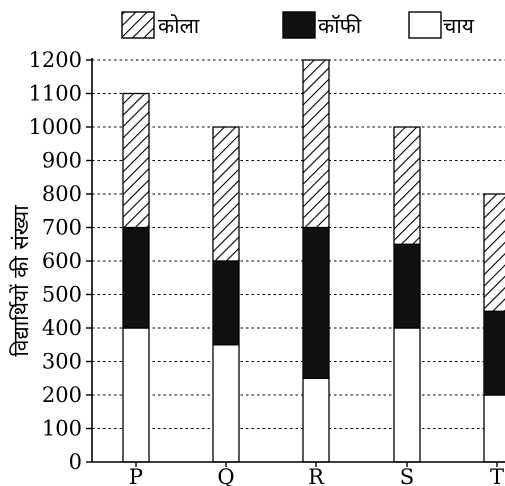  What do you see at coordinates (459, 26) in the screenshot?
I see `legend-label: चाय` at bounding box center [459, 26].